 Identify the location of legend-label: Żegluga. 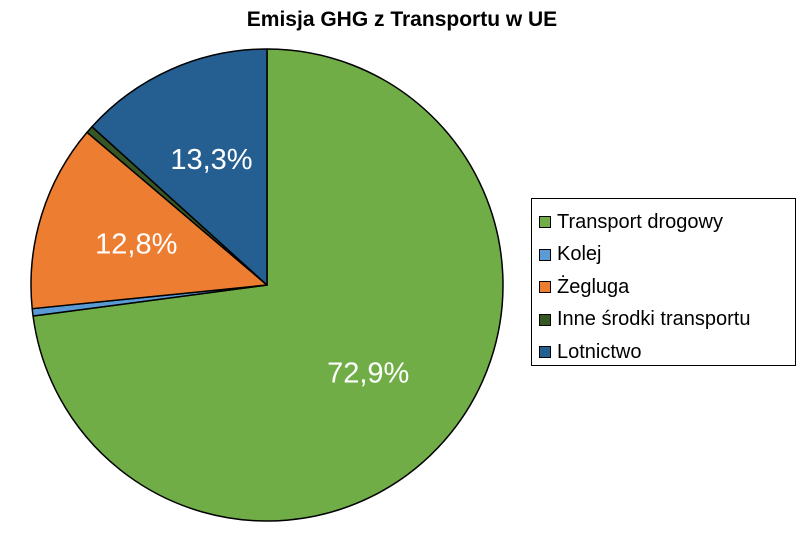
(593, 286).